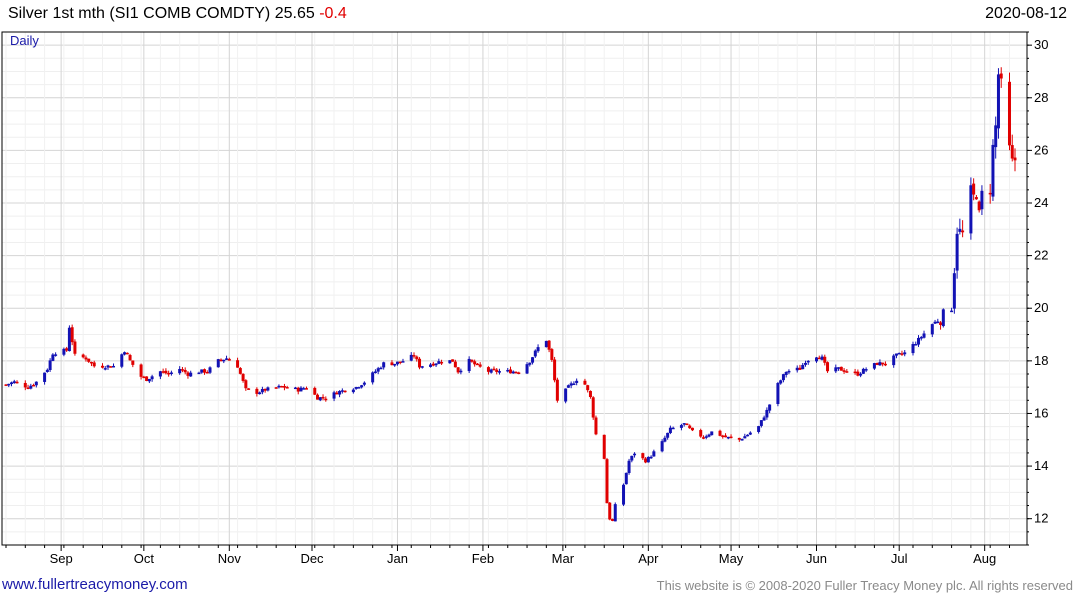 The height and width of the screenshot is (600, 1075). Describe the element at coordinates (1041, 360) in the screenshot. I see `y-tick-label: 18` at that location.